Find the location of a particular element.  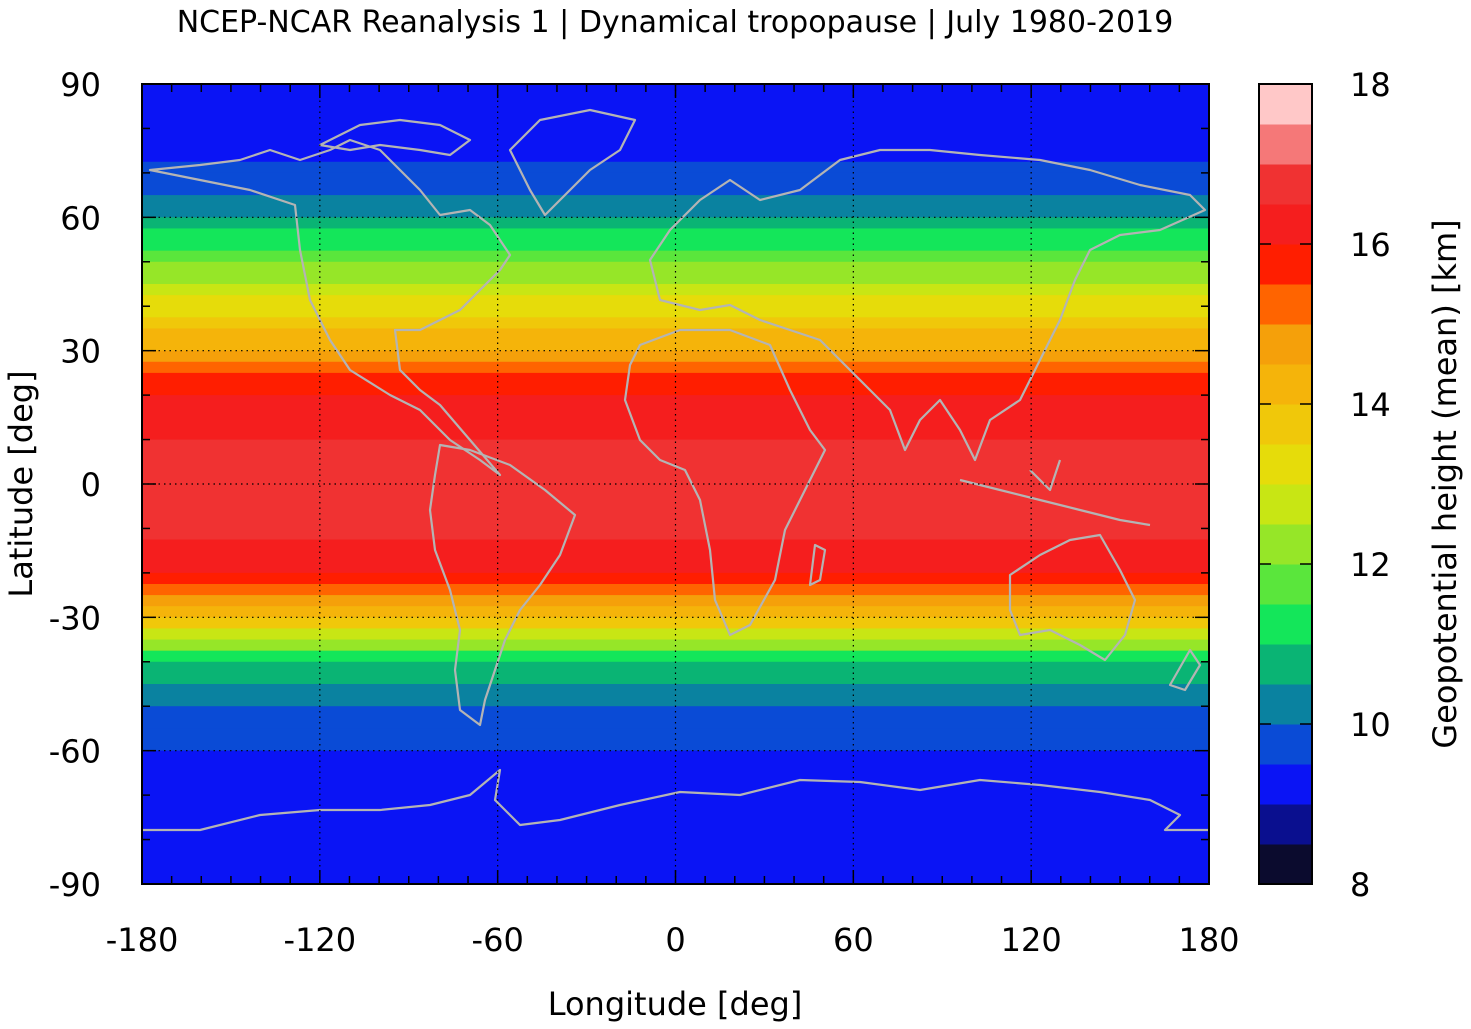

coastline-eurasia is located at coordinates (927, 305).